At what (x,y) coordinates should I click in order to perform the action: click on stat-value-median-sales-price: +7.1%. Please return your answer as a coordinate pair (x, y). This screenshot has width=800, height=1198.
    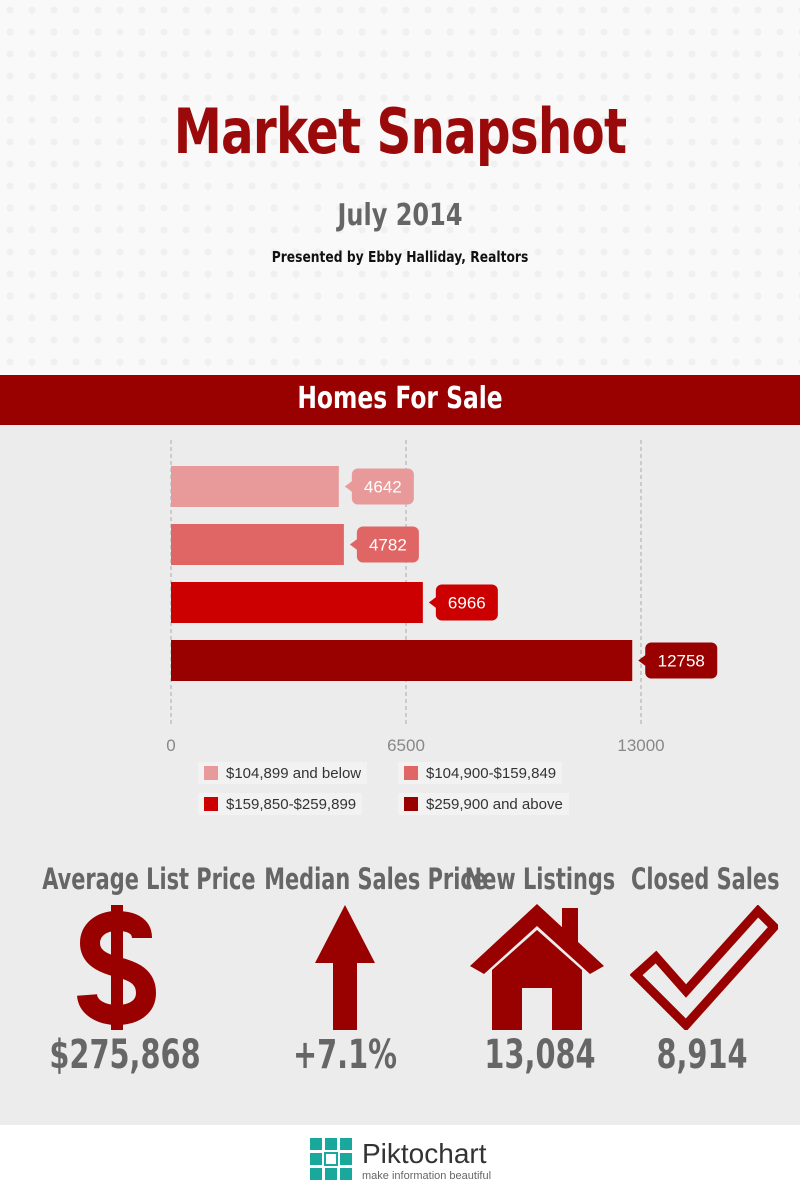
    Looking at the image, I should click on (344, 1055).